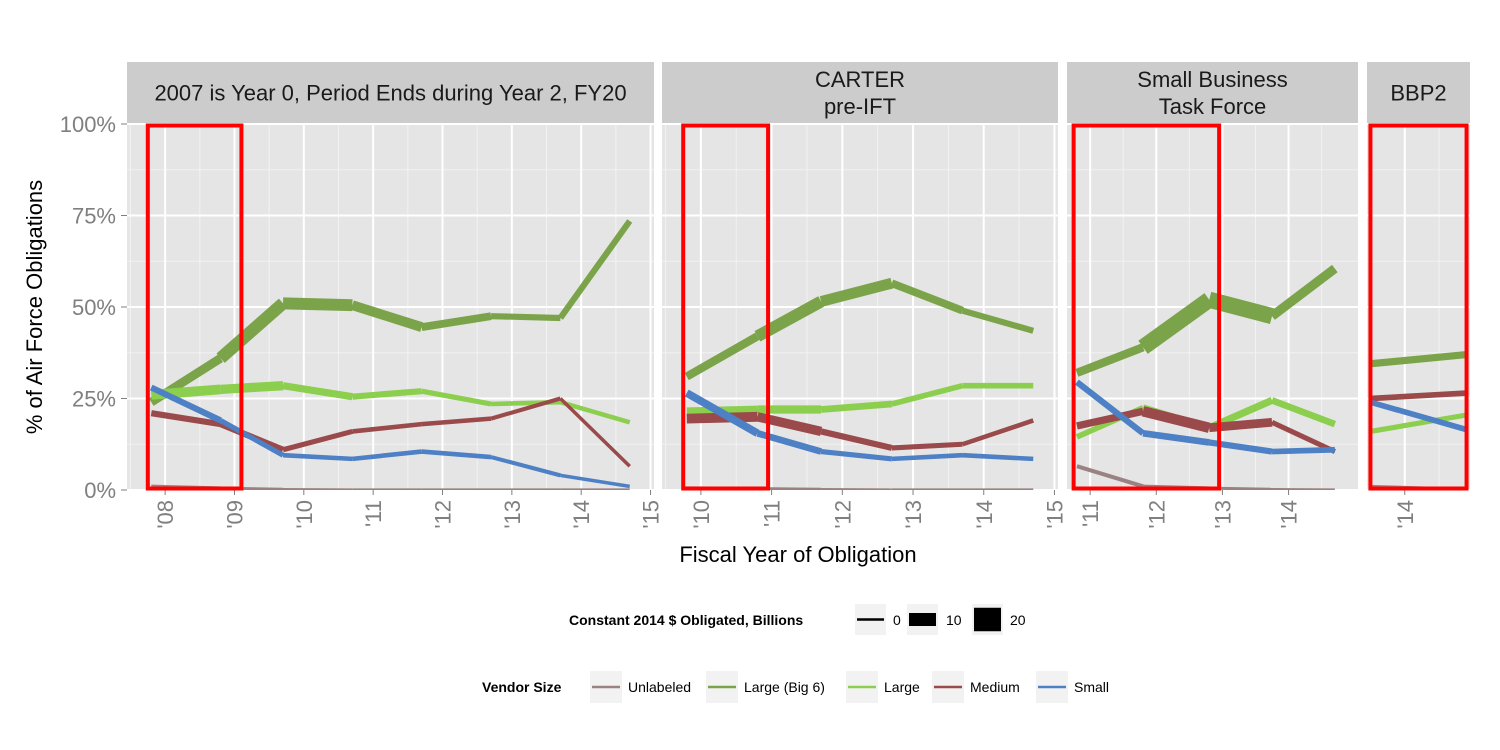 Image resolution: width=1500 pixels, height=750 pixels. I want to click on size-legend-label: 0, so click(897, 620).